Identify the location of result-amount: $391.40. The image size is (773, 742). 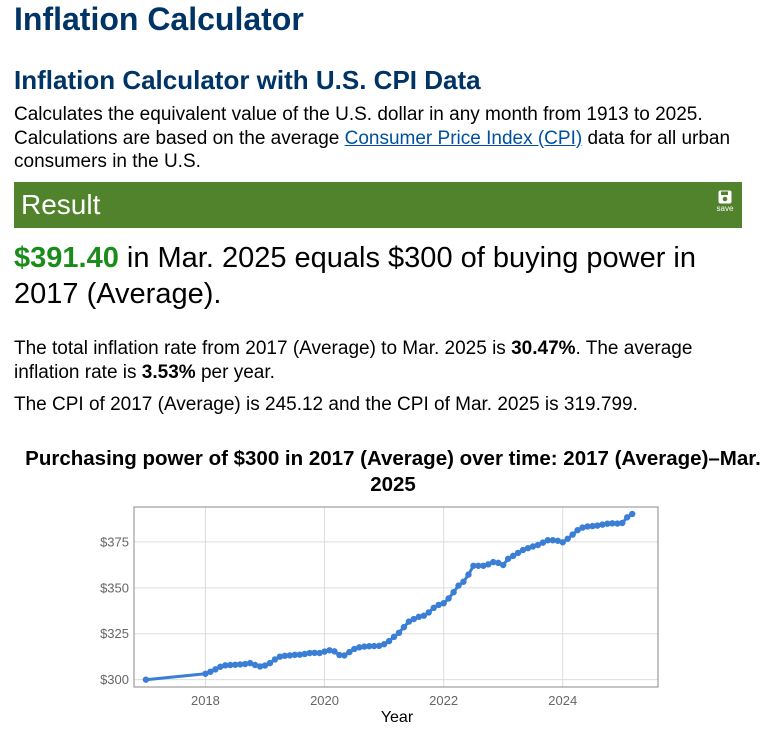
(66, 258).